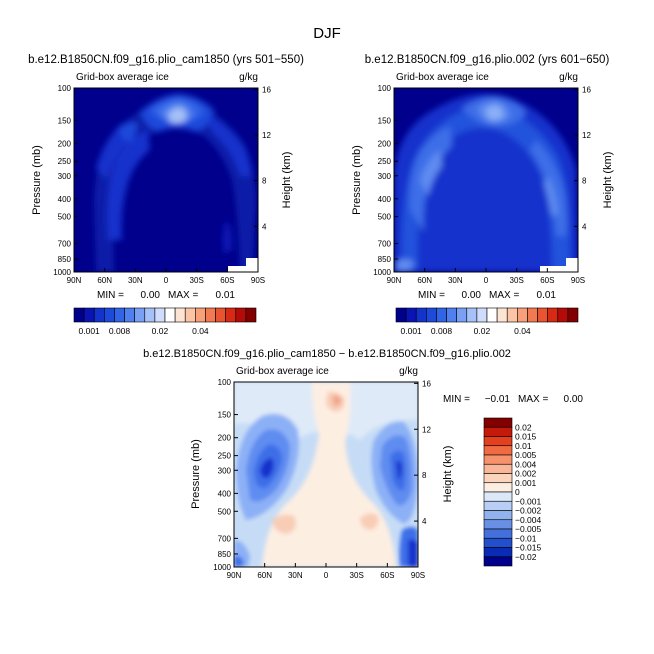 This screenshot has width=654, height=654. I want to click on colorbar-label: 0.002, so click(526, 474).